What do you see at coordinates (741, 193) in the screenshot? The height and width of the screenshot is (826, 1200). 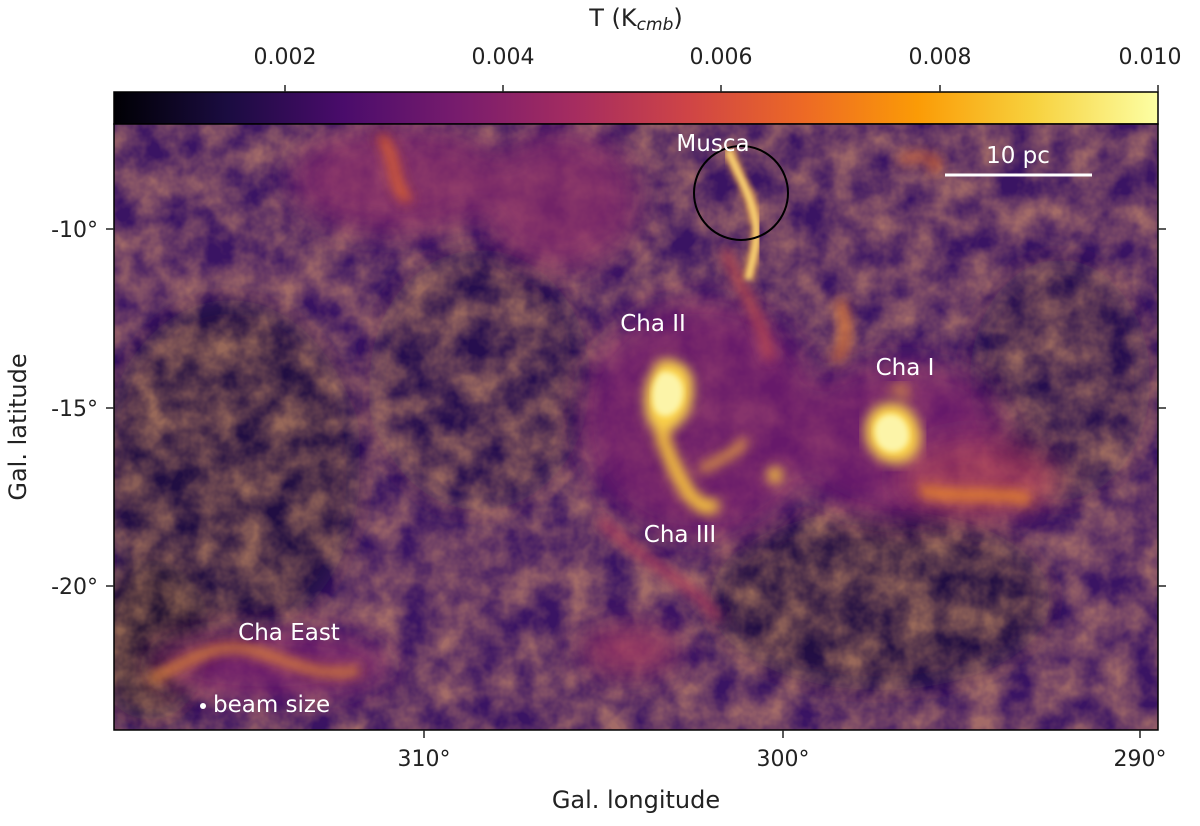 I see `musca-circle-marker` at bounding box center [741, 193].